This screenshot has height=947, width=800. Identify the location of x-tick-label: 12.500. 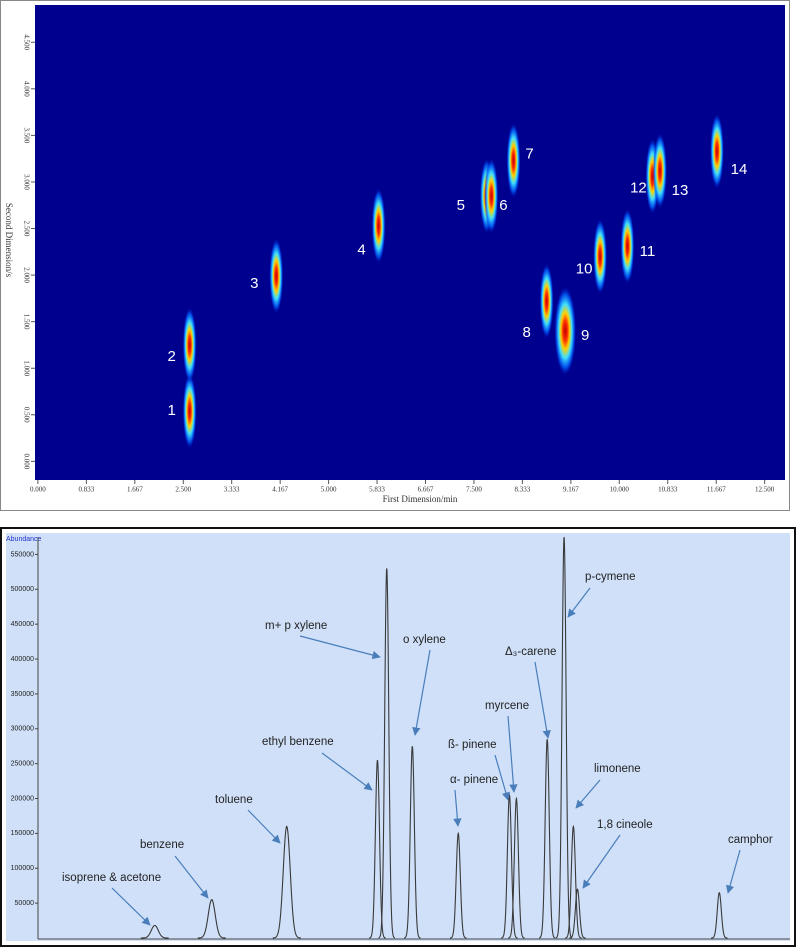
(765, 490).